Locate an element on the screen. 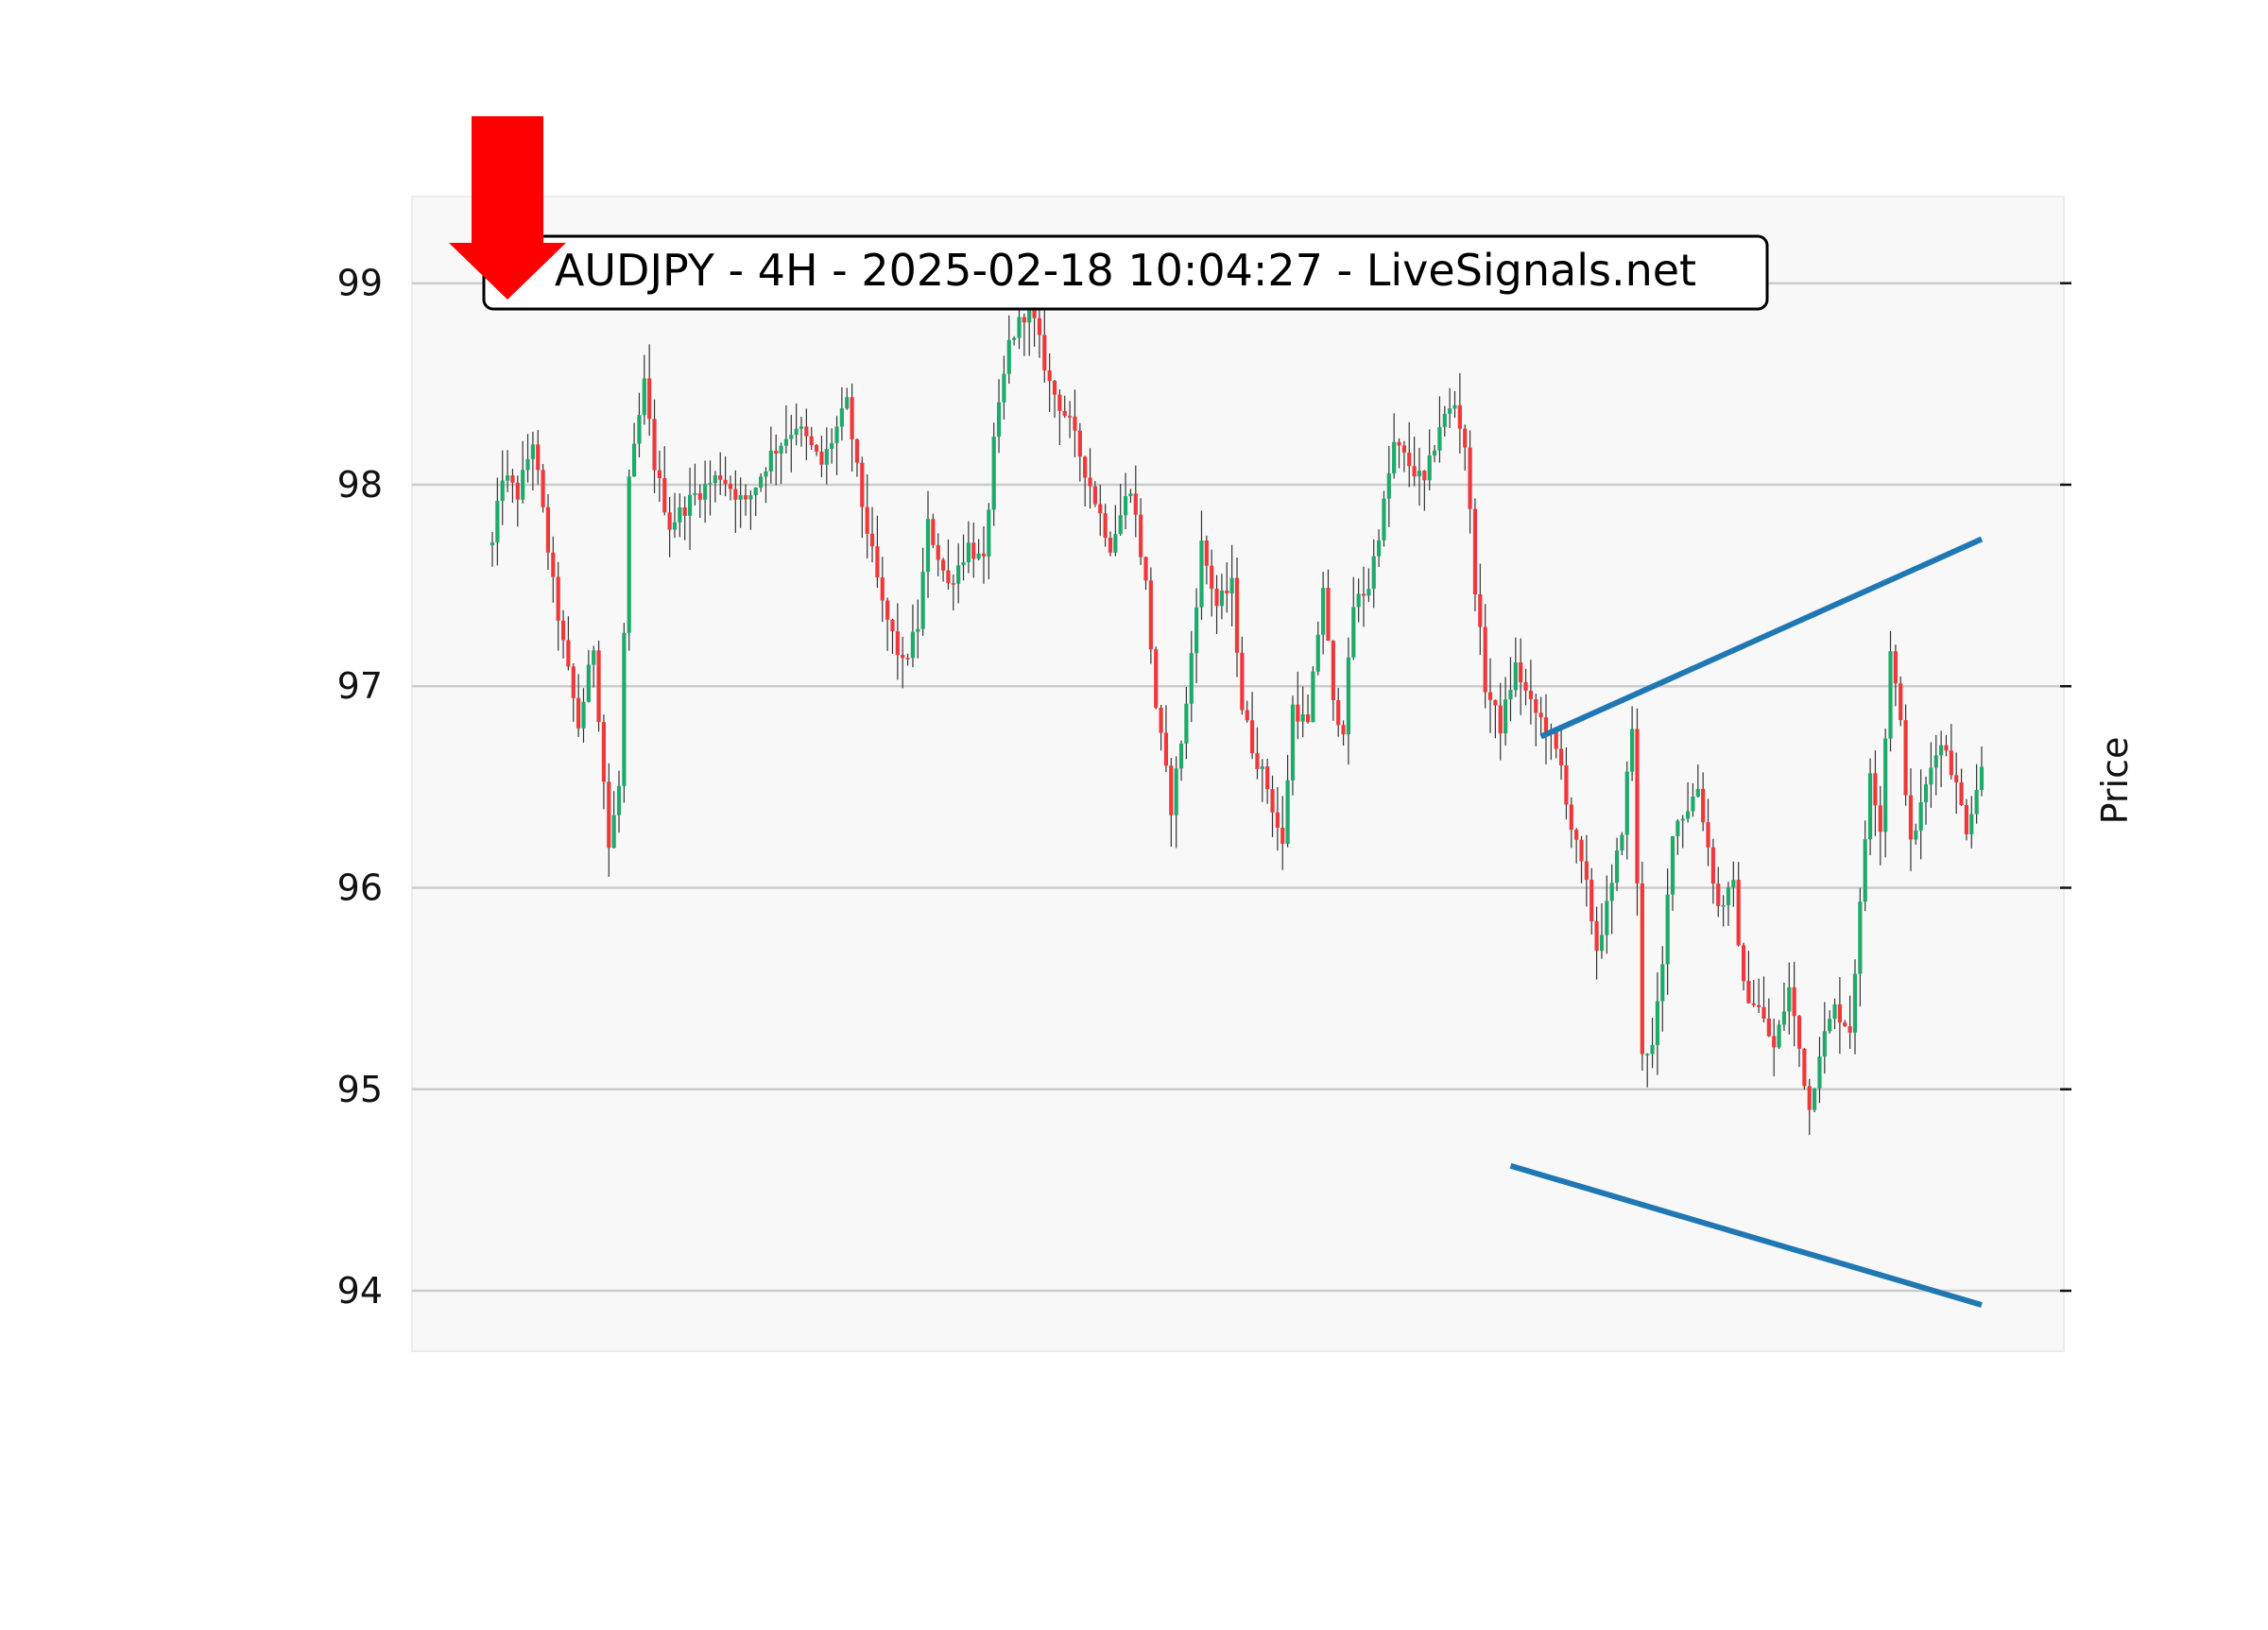 Image resolution: width=2268 pixels, height=1630 pixels. arrow-head is located at coordinates (507, 271).